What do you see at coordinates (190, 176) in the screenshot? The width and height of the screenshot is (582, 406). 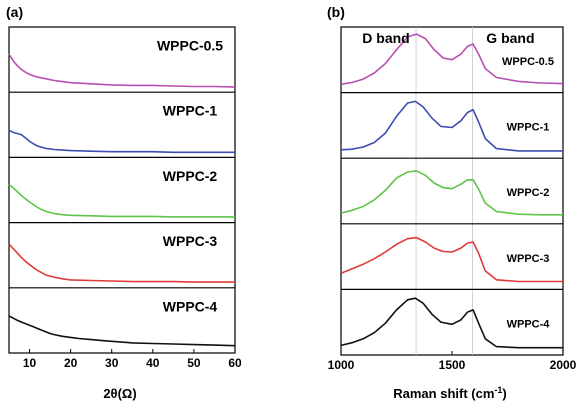 I see `panel-a-series-label: WPPC-2` at bounding box center [190, 176].